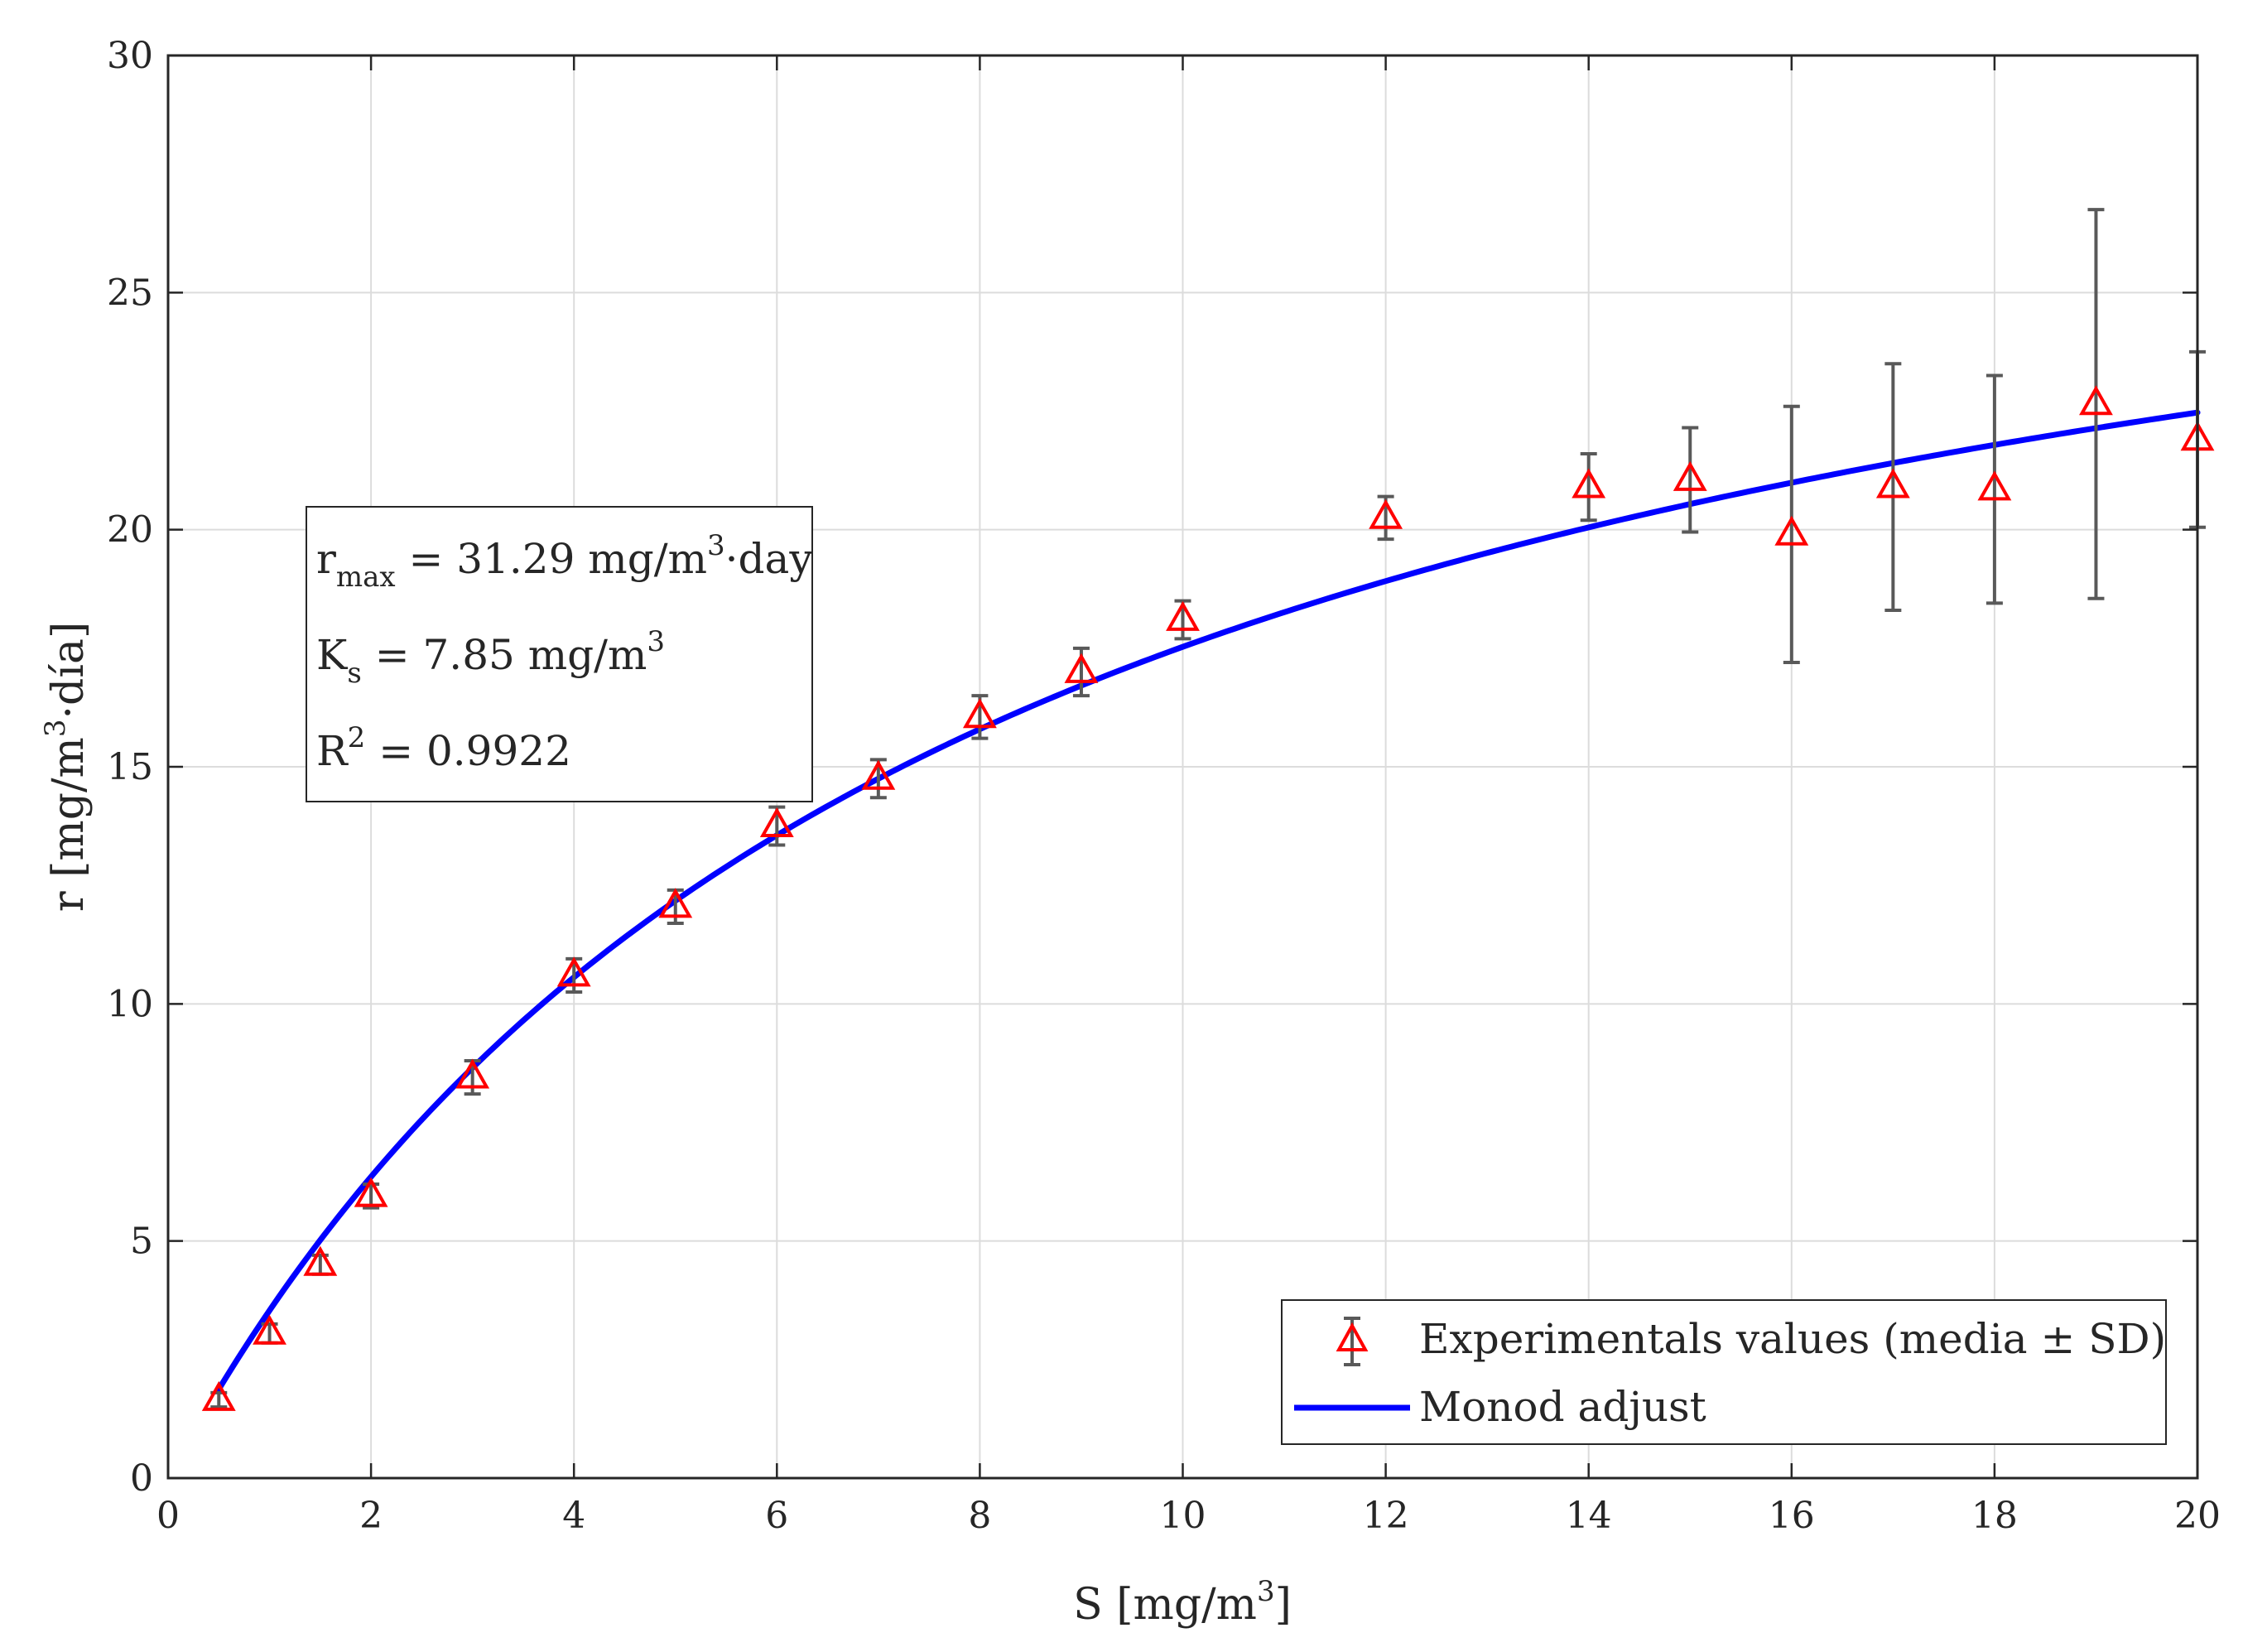  Describe the element at coordinates (333, 655) in the screenshot. I see `annotation-ks-base: K` at that location.